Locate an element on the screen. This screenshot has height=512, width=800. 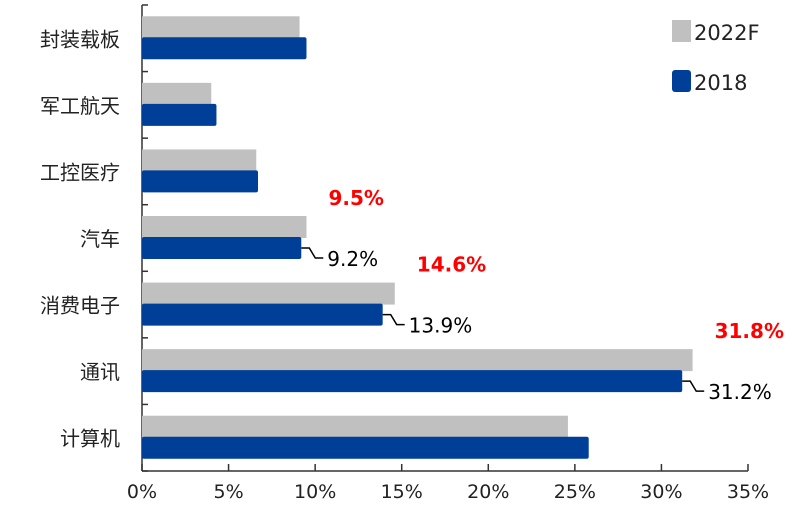
x-tick-label: 25% is located at coordinates (575, 492).